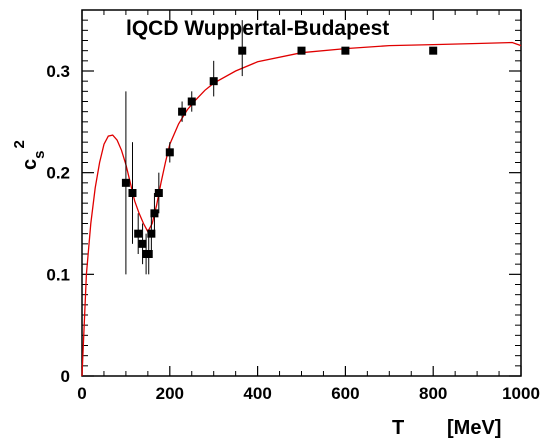 The height and width of the screenshot is (440, 554). Describe the element at coordinates (58, 173) in the screenshot. I see `y-tick-label: 0.2` at that location.